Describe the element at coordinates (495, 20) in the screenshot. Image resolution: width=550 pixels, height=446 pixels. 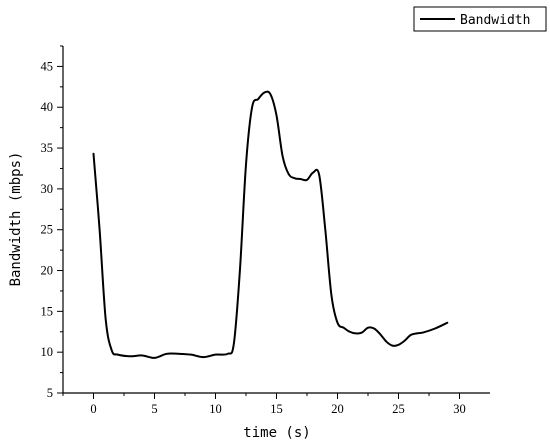
I see `legend-label: Bandwidth` at that location.